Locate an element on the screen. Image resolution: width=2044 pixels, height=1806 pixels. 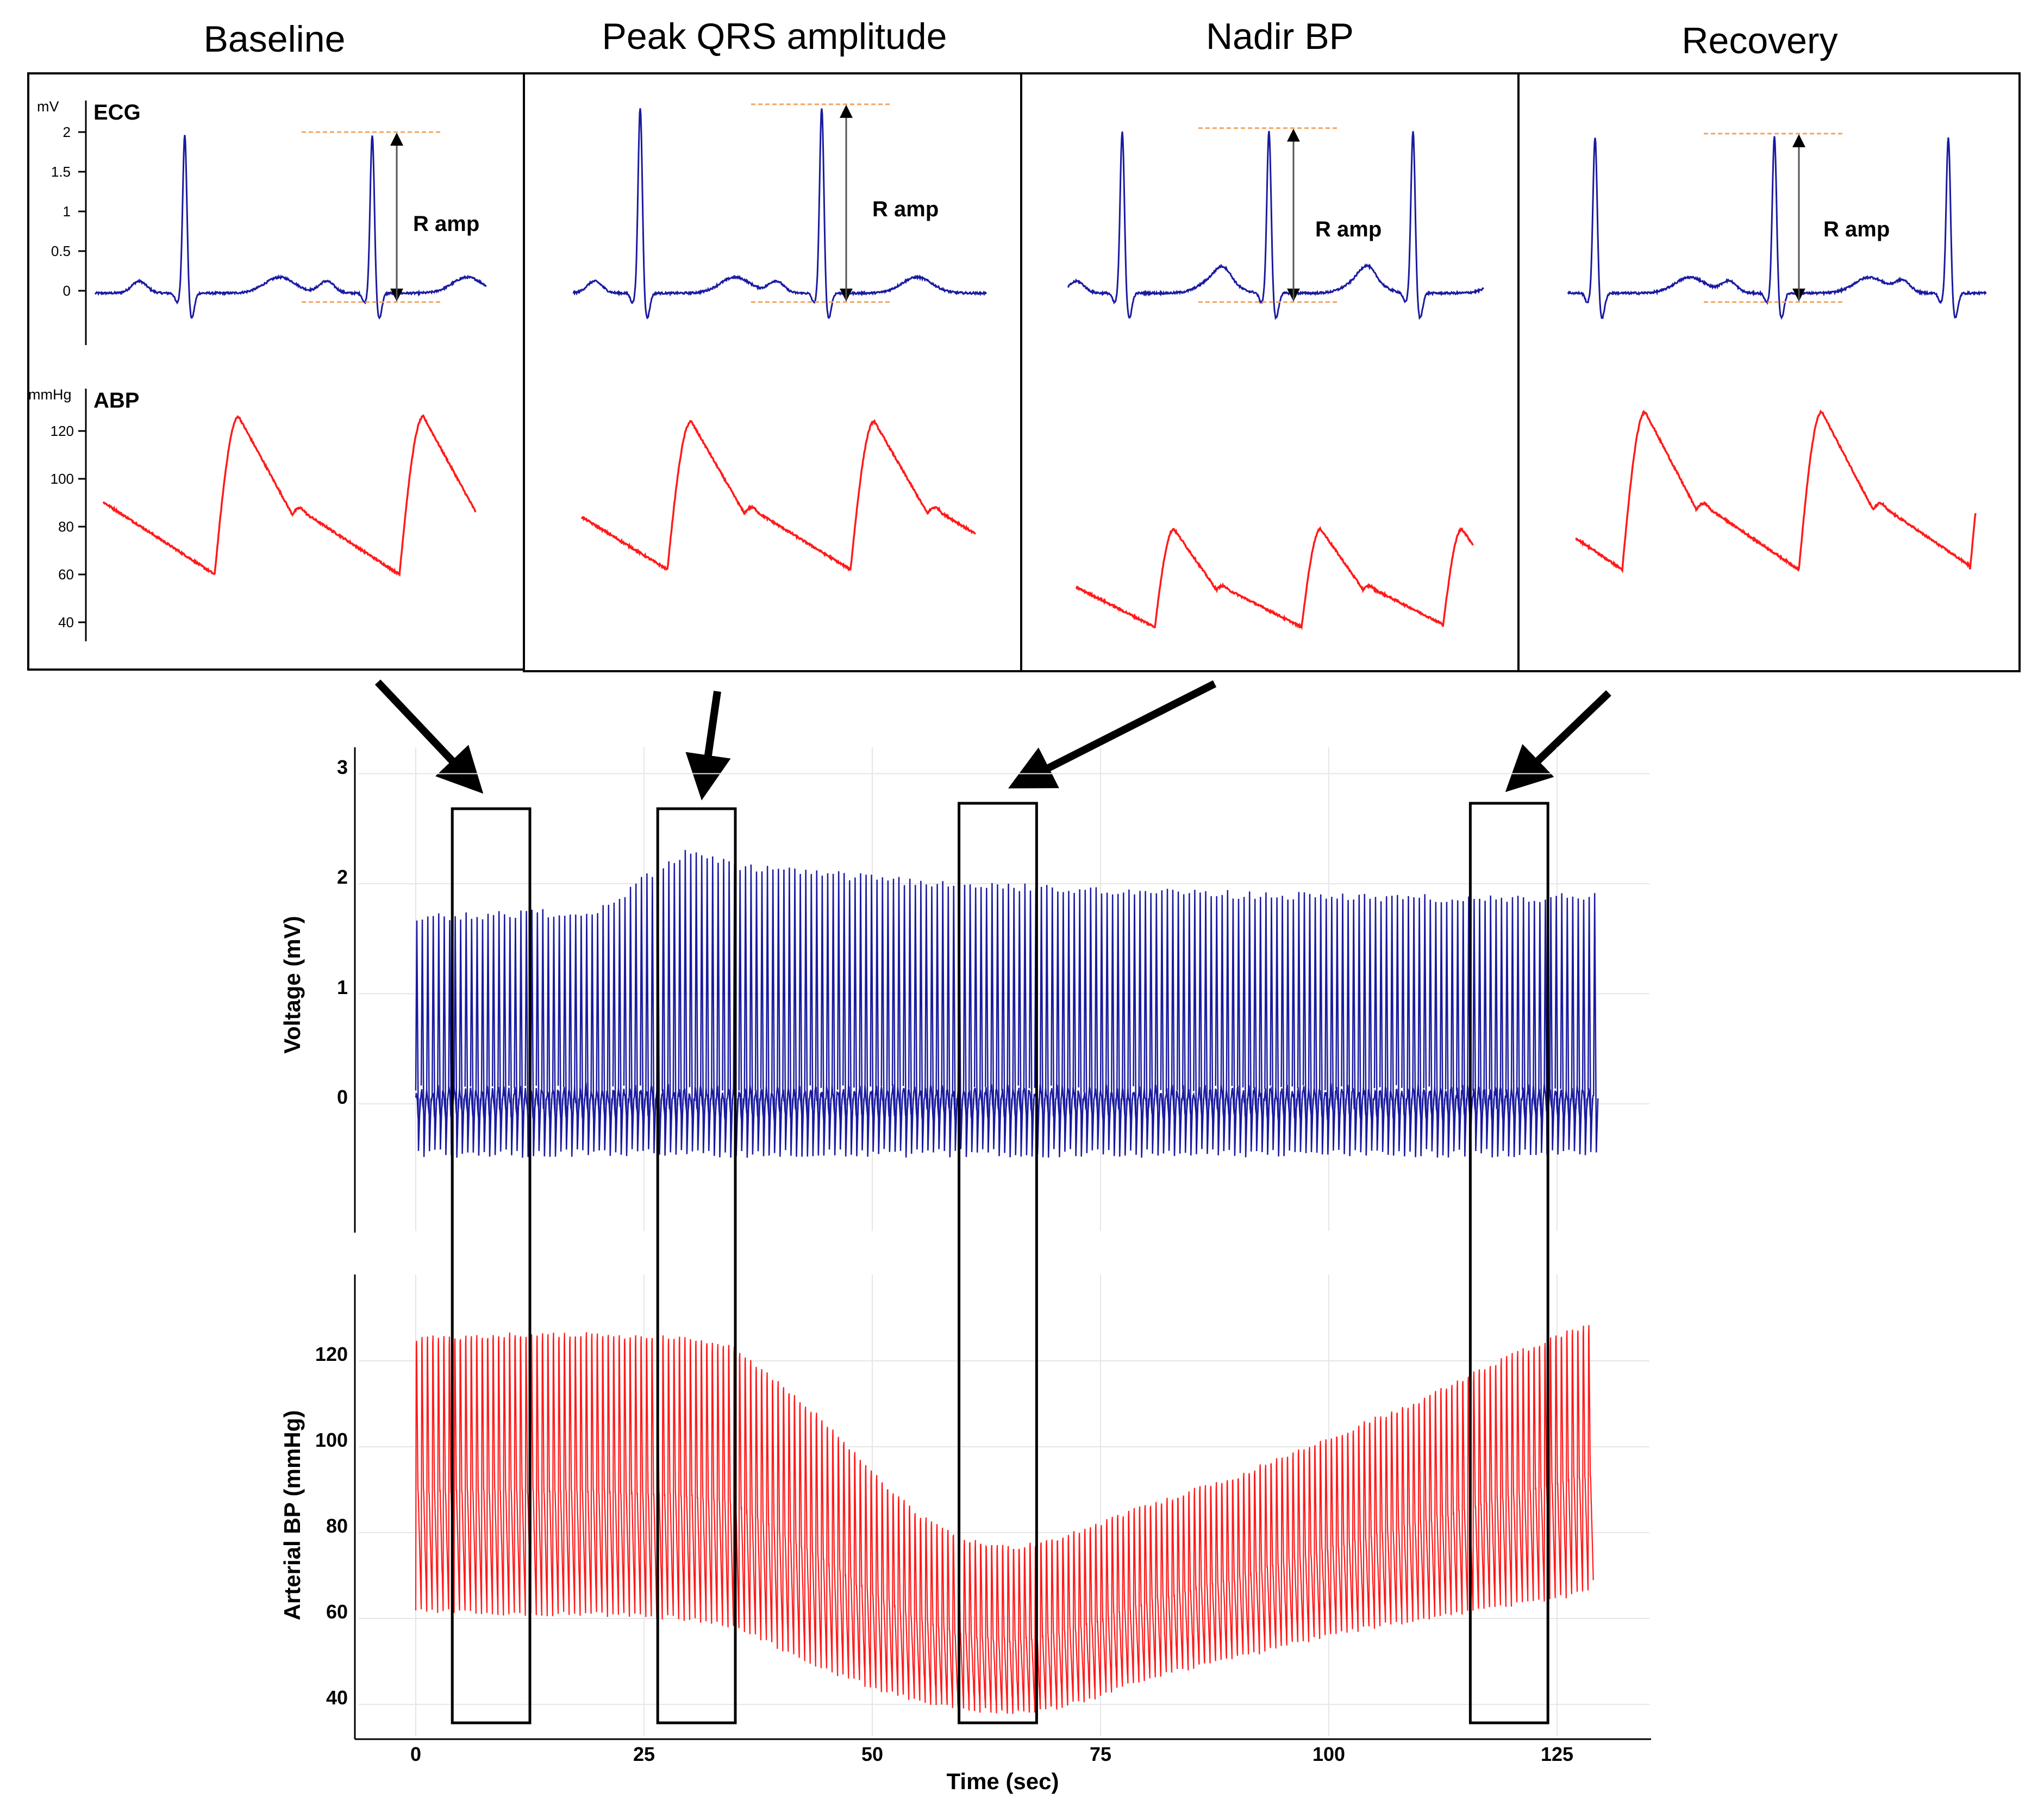
r-amp-label-peak-qrs: R amp is located at coordinates (905, 209).